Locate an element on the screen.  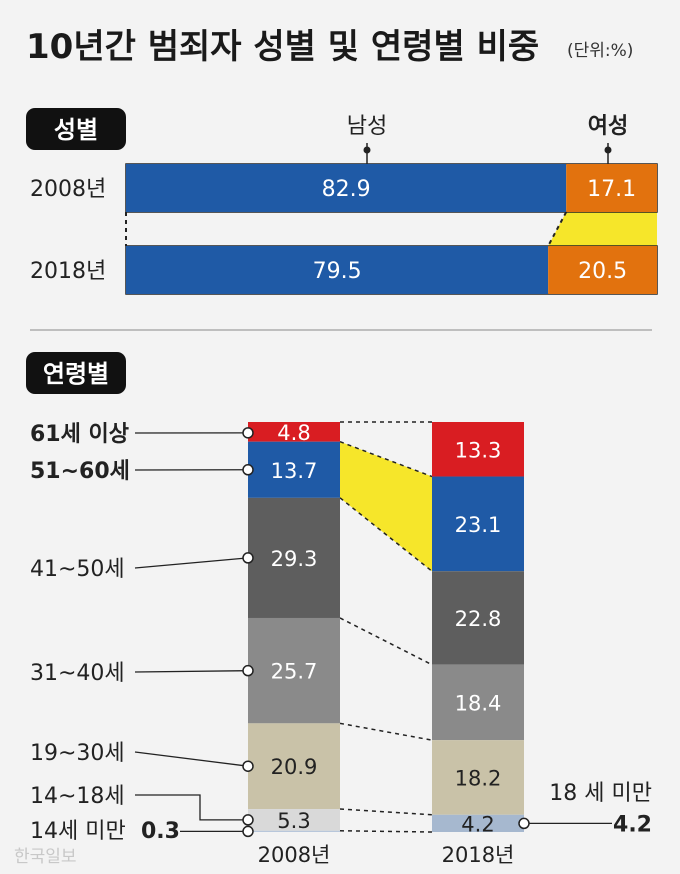
legend-male: 남성 is located at coordinates (367, 126).